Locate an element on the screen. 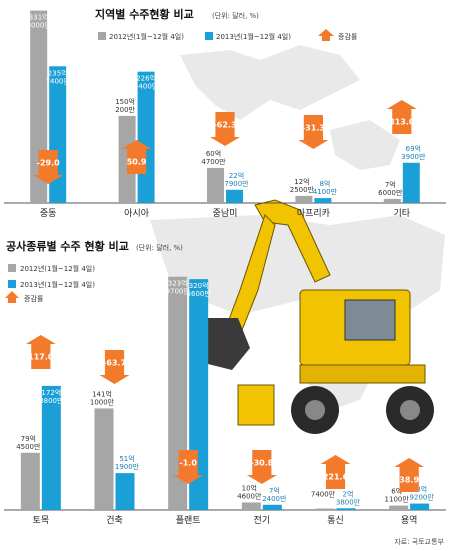 The height and width of the screenshot is (551, 450). bars2-bar-2012-cat1 is located at coordinates (104, 459).